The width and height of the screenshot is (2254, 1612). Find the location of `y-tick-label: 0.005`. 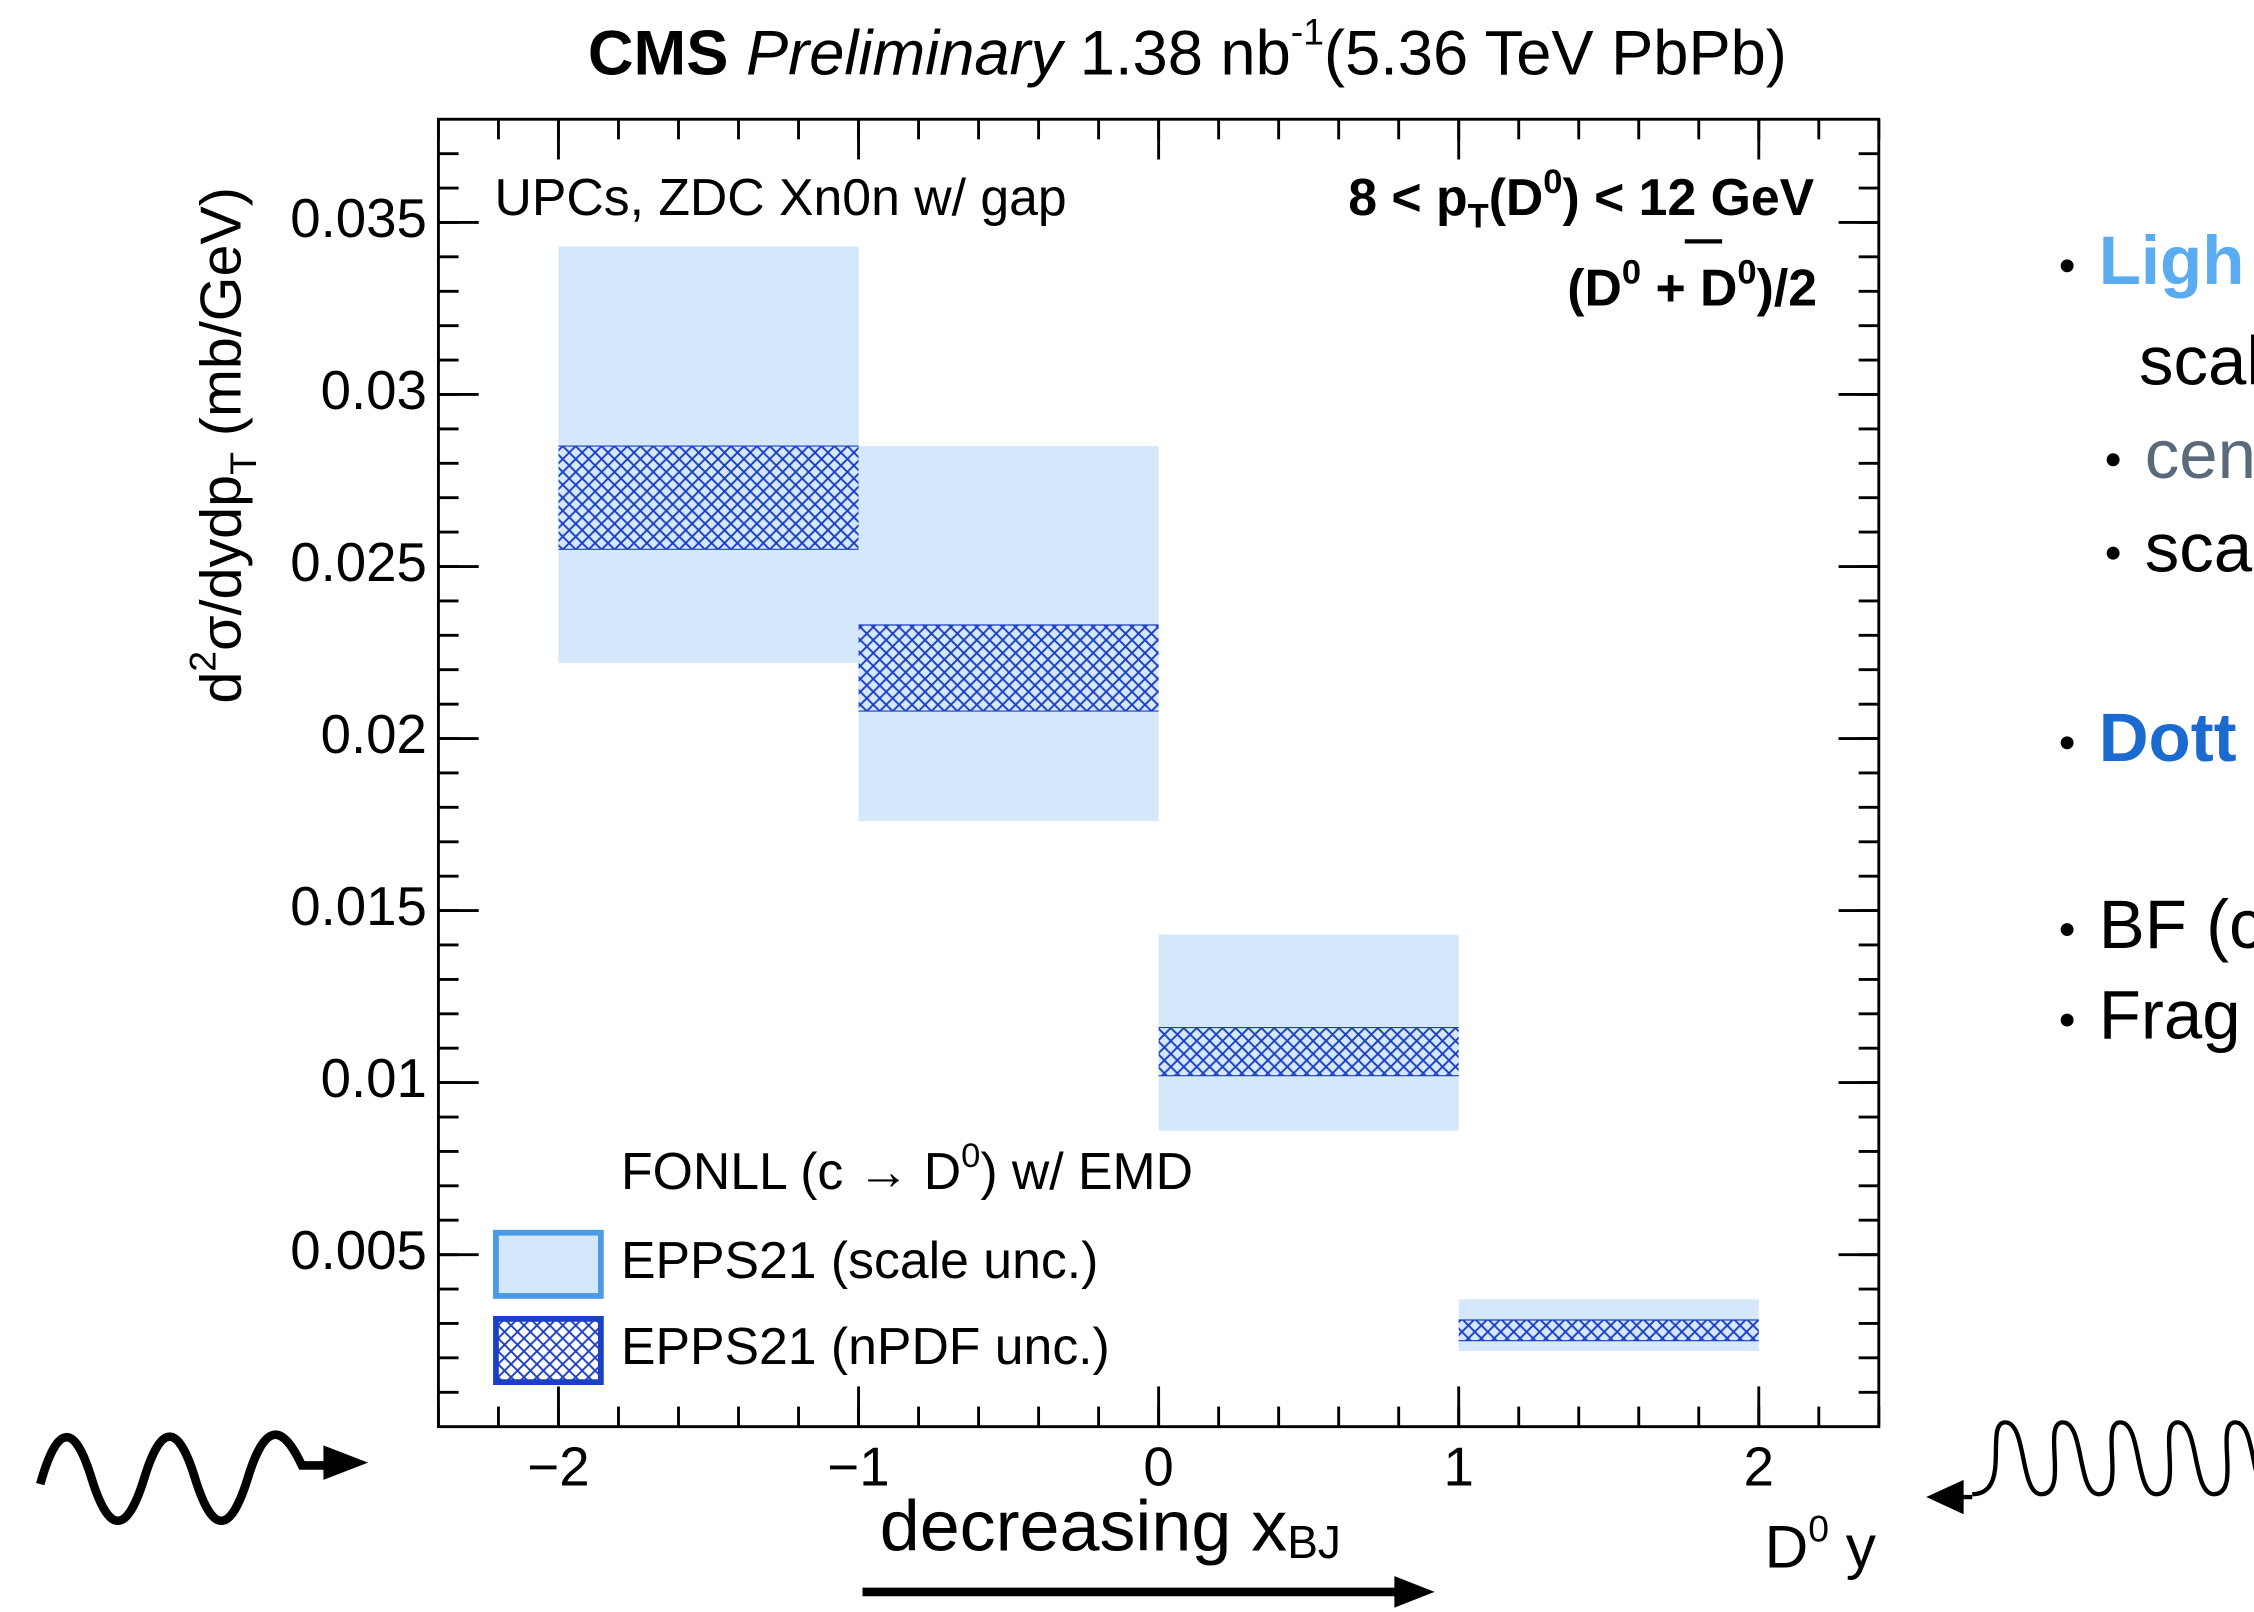

y-tick-label: 0.005 is located at coordinates (358, 1250).